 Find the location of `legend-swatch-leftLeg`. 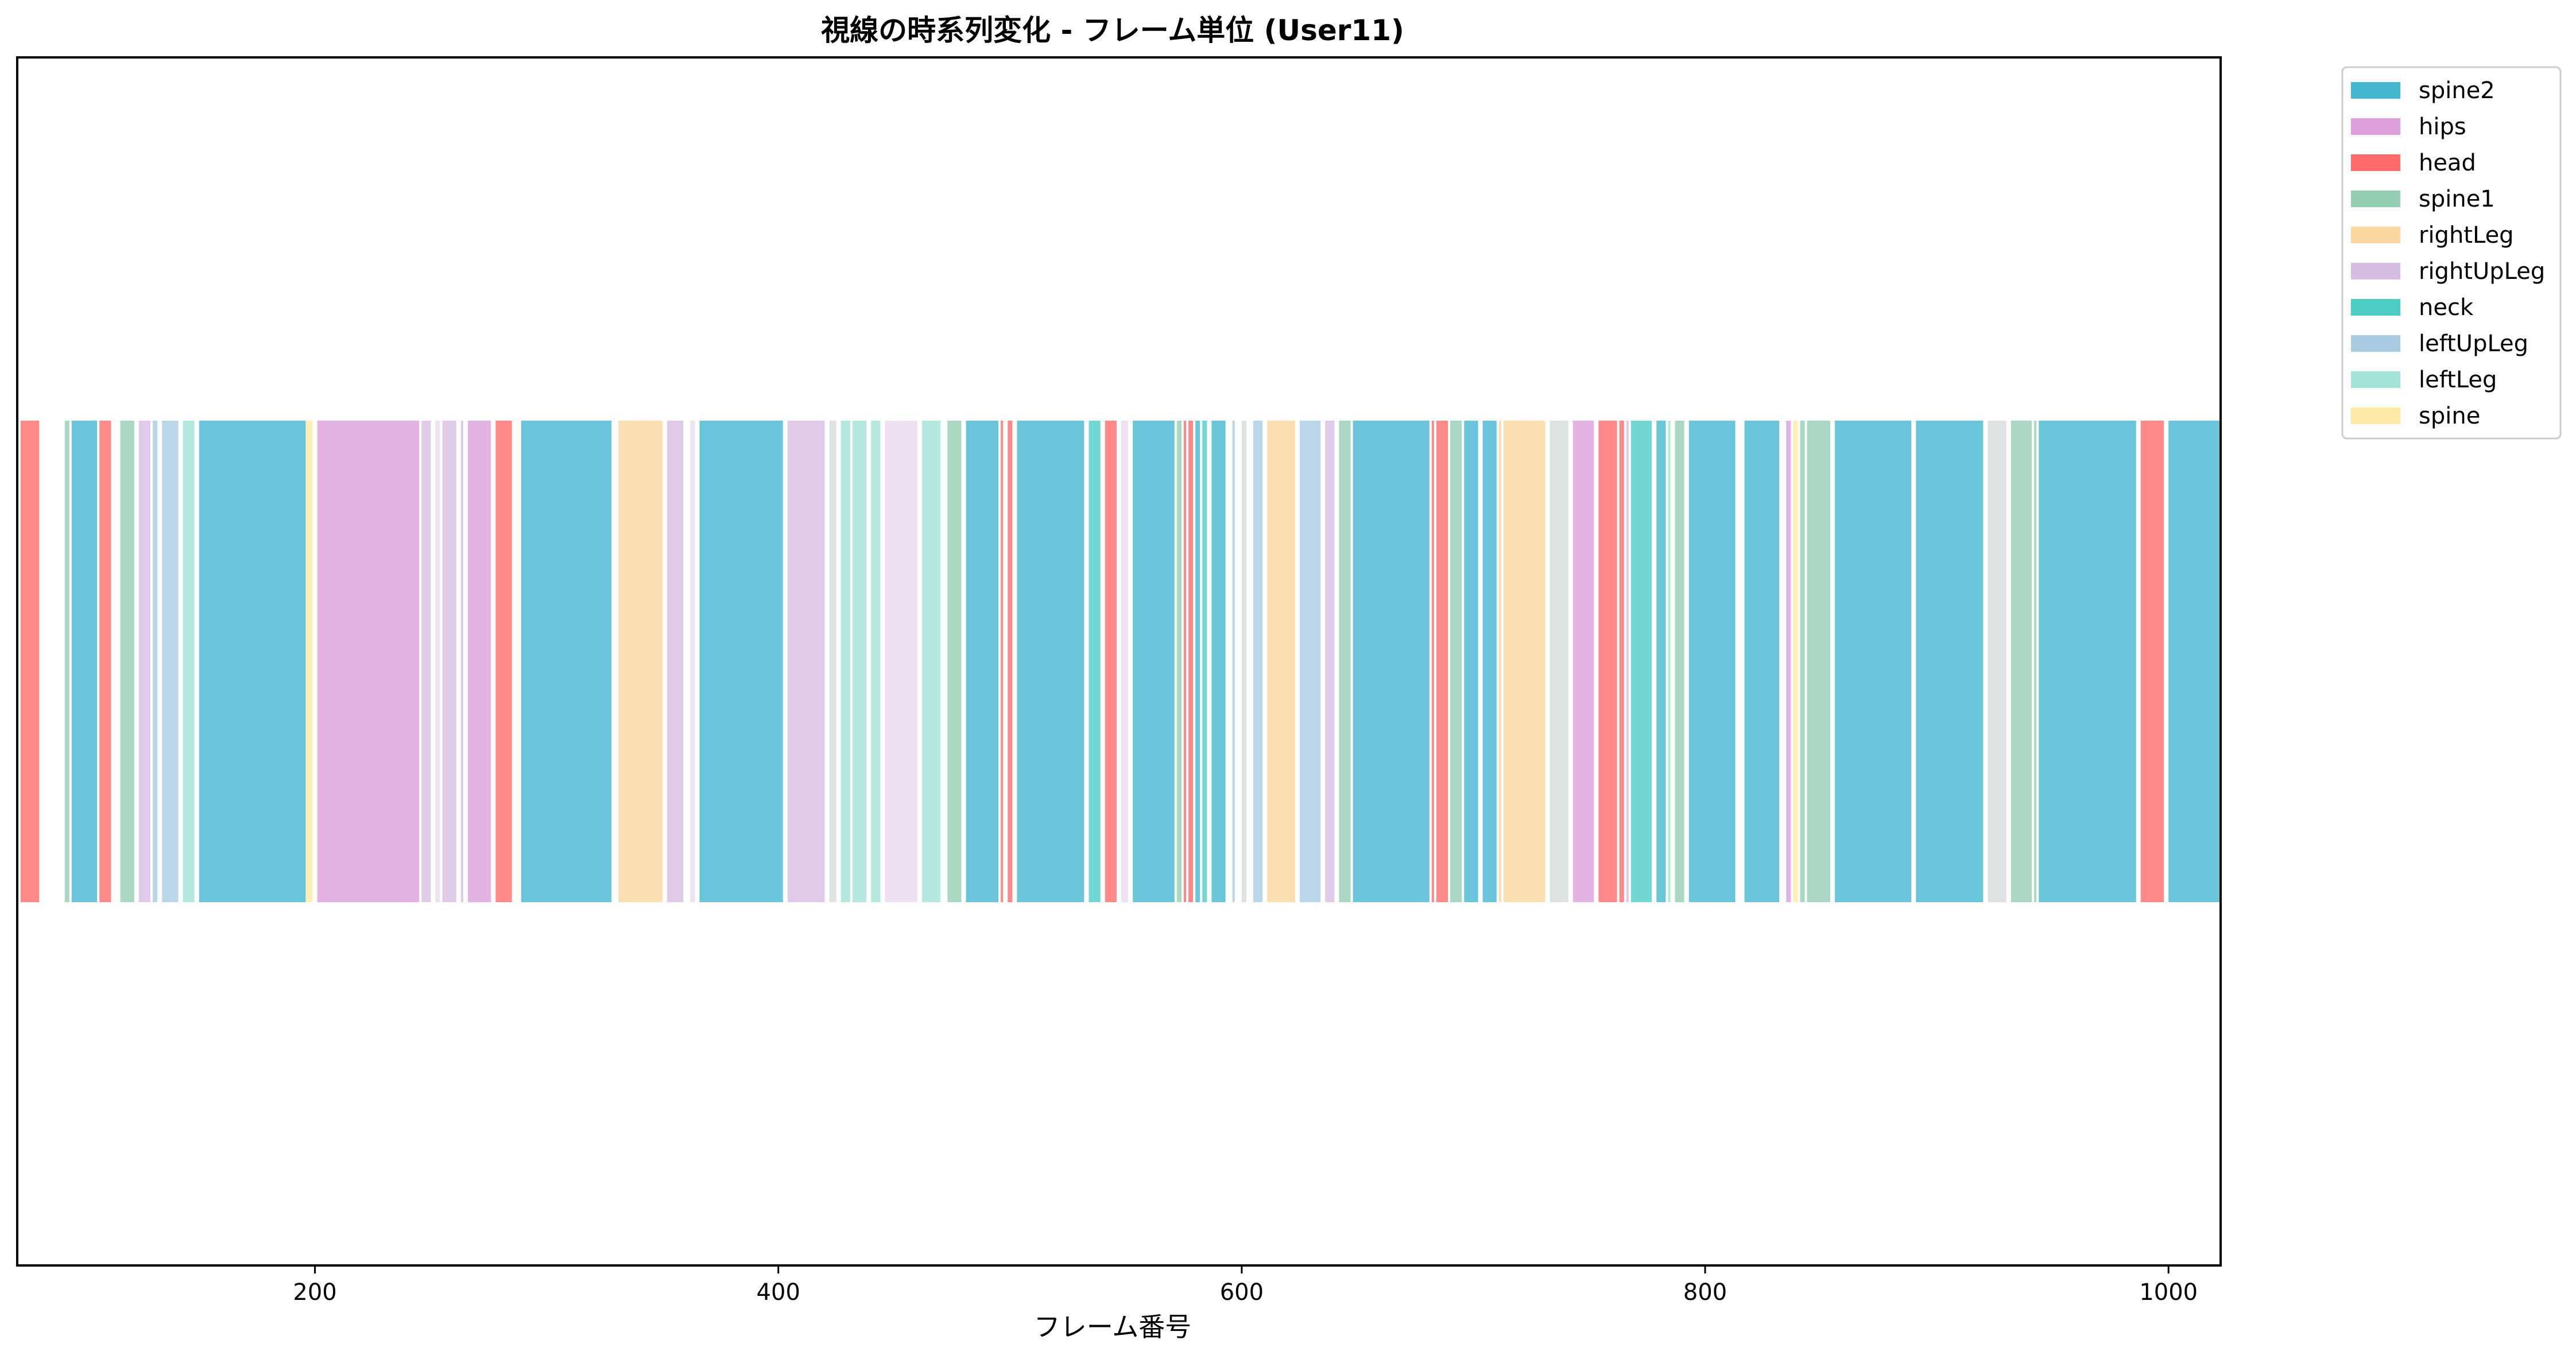

legend-swatch-leftLeg is located at coordinates (2375, 379).